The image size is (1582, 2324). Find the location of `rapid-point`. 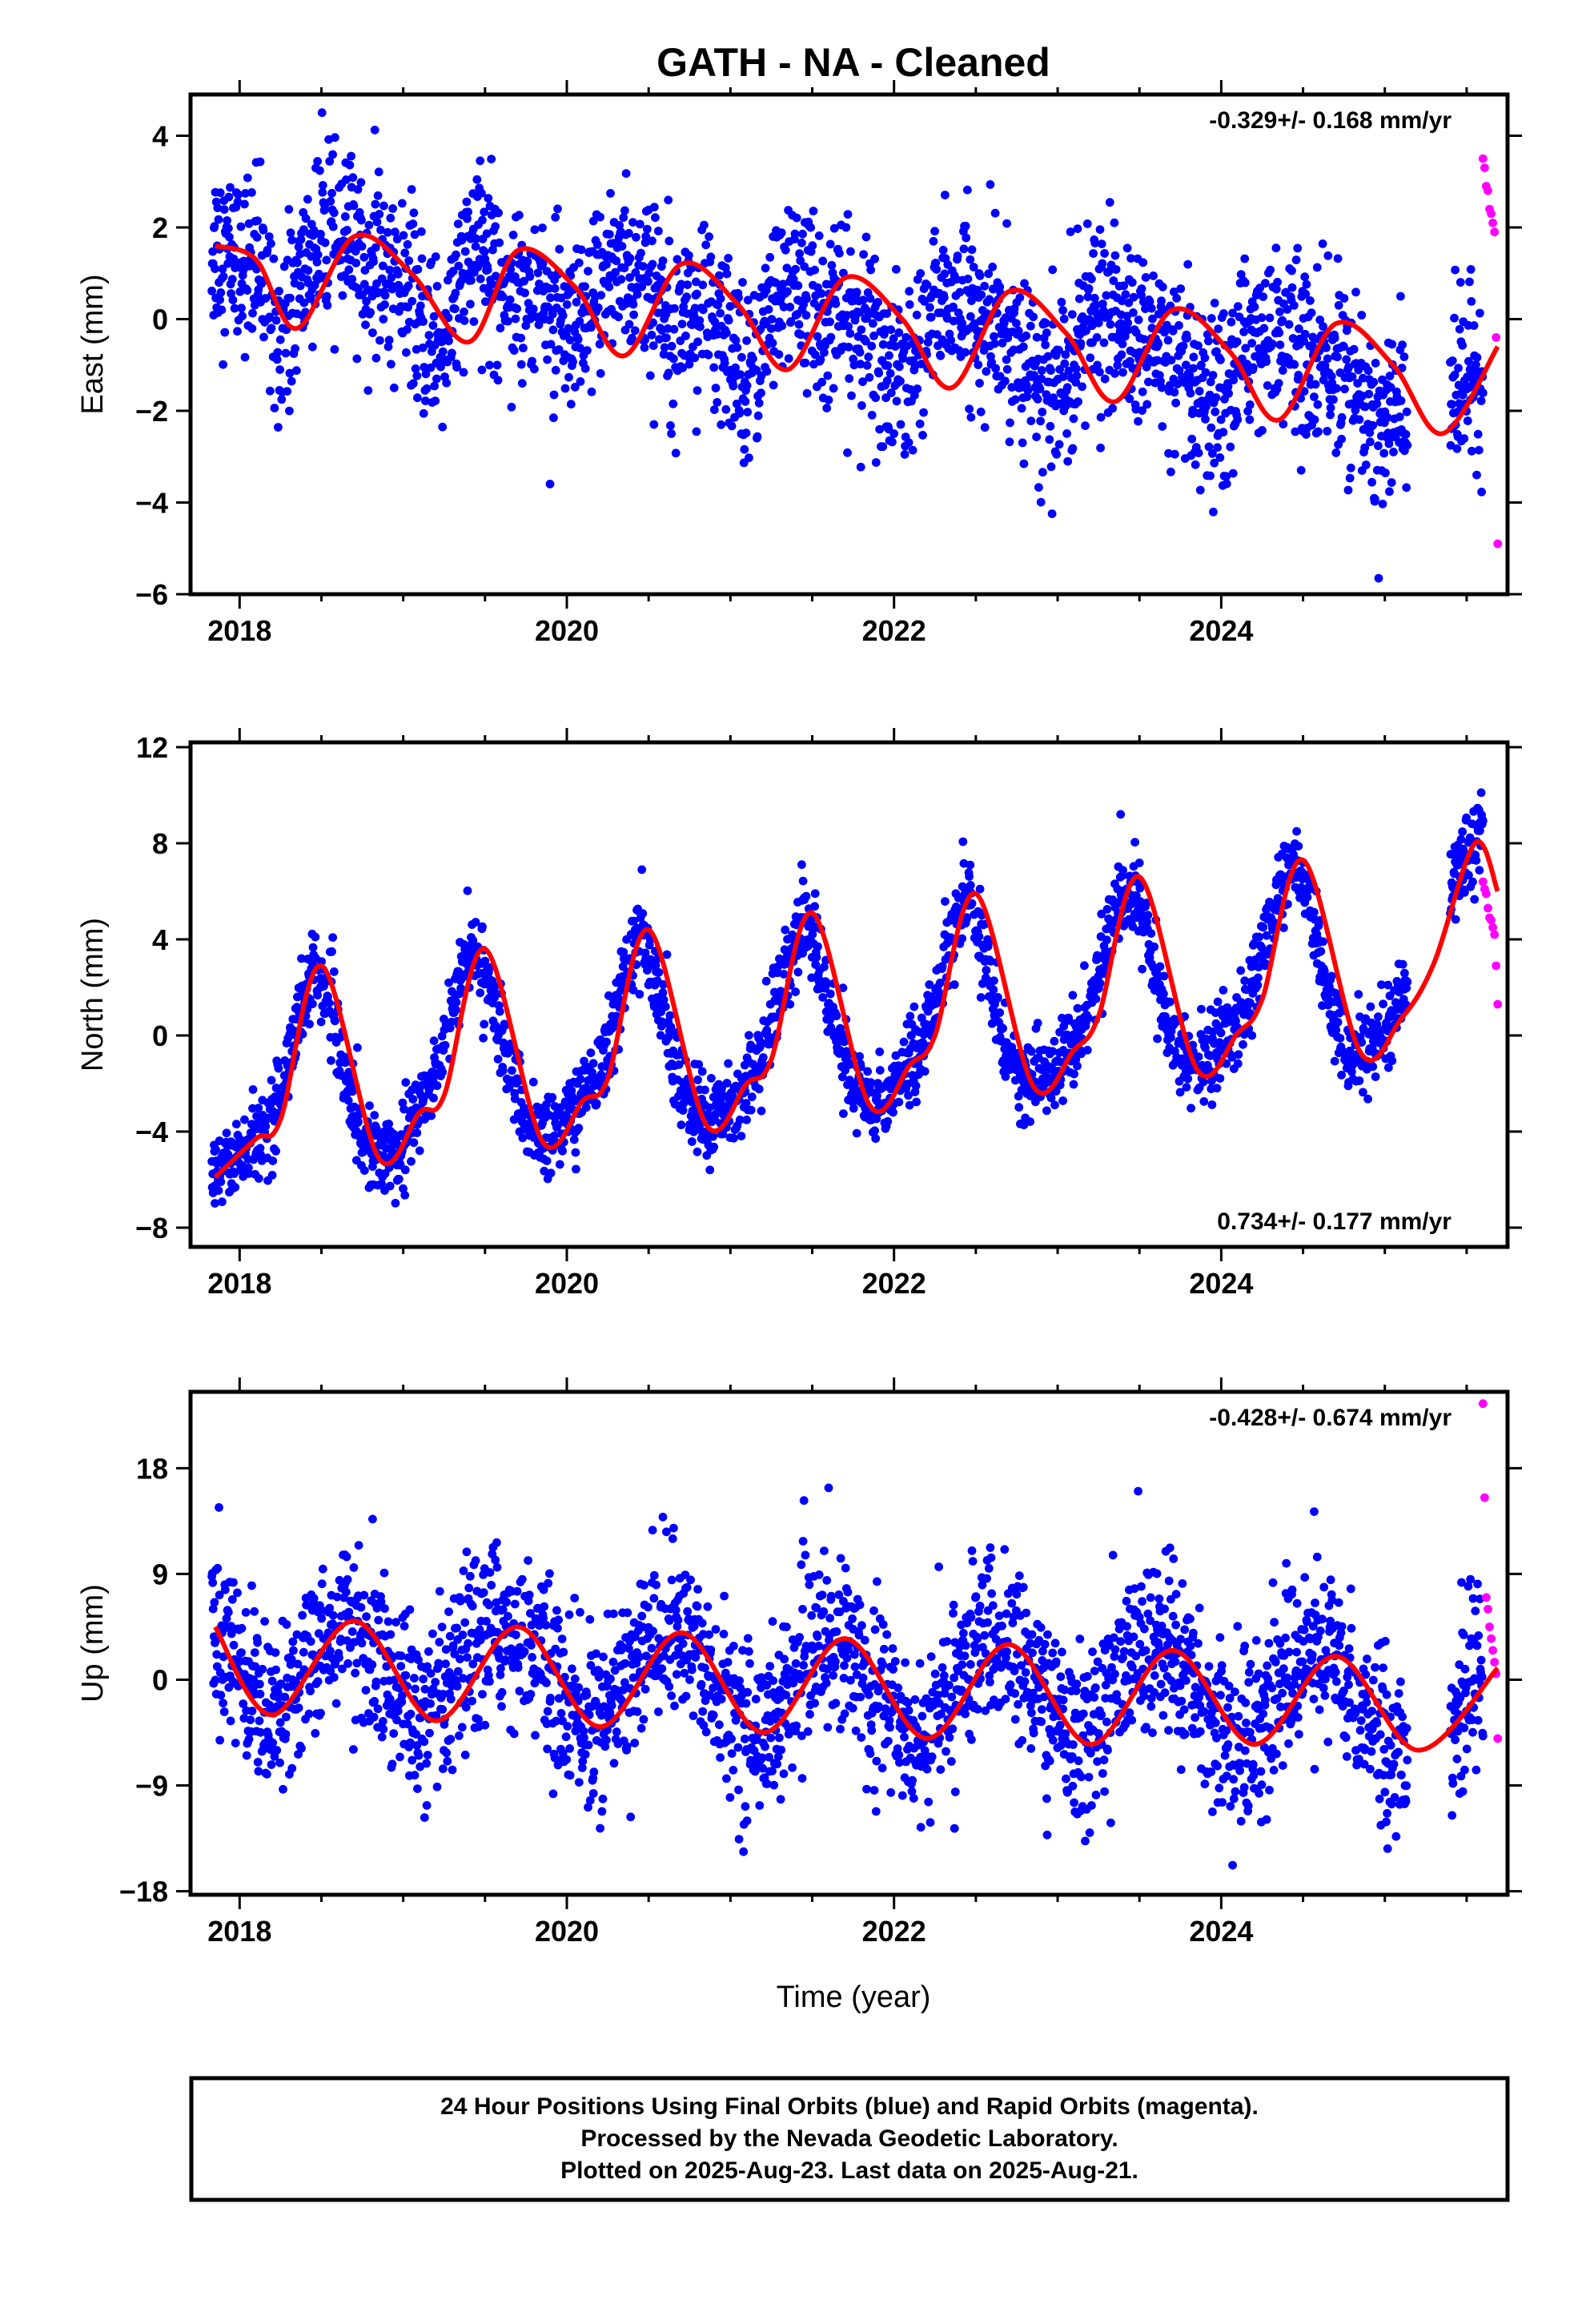

rapid-point is located at coordinates (1485, 168).